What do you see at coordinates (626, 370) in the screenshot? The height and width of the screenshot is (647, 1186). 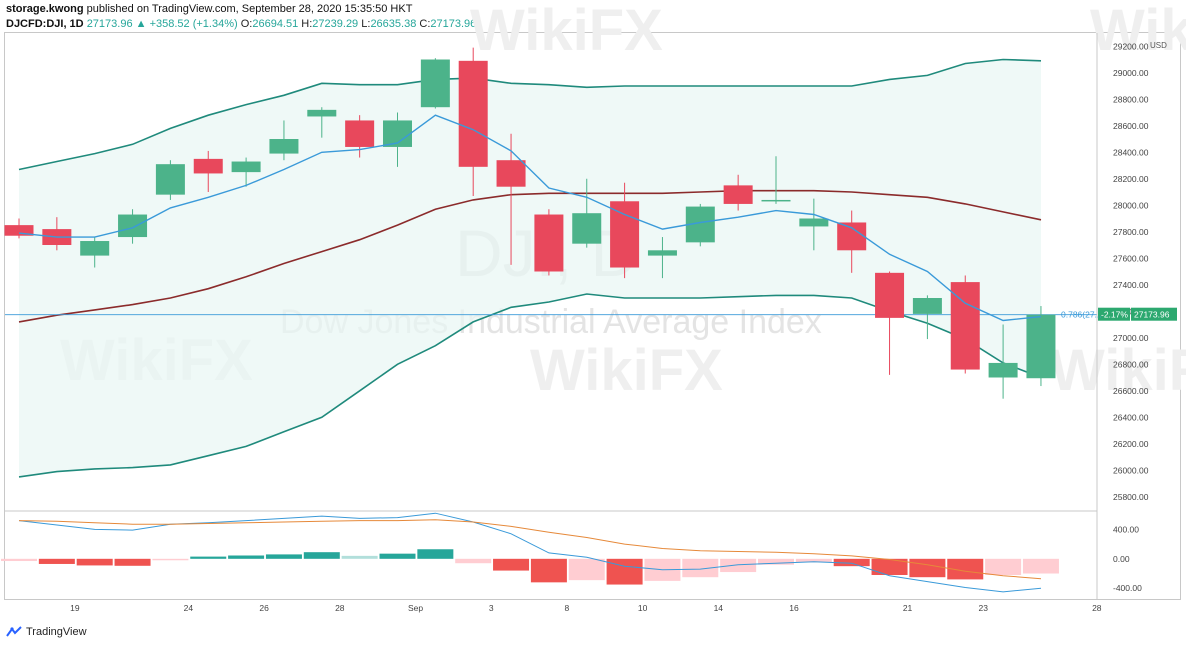 I see `wikifx-watermark-3: WikiFX` at bounding box center [626, 370].